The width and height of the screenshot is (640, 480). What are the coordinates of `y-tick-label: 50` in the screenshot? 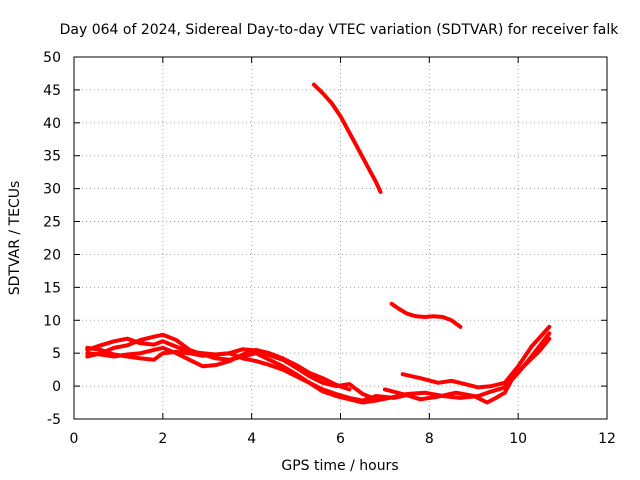 It's located at (52, 58).